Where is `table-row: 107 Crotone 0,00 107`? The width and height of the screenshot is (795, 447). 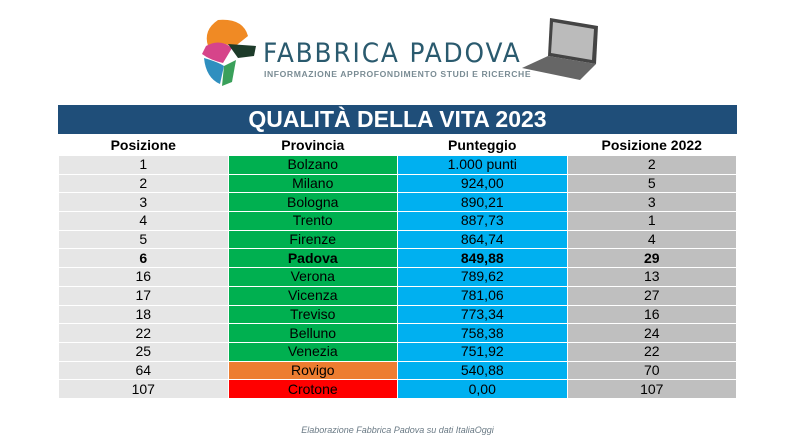 table-row: 107 Crotone 0,00 107 is located at coordinates (397, 389).